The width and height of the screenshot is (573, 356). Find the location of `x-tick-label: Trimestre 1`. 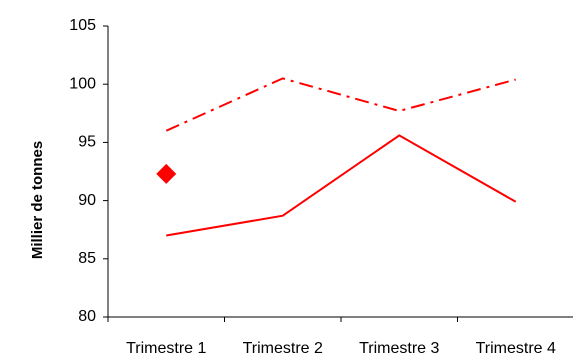

x-tick-label: Trimestre 1 is located at coordinates (166, 348).